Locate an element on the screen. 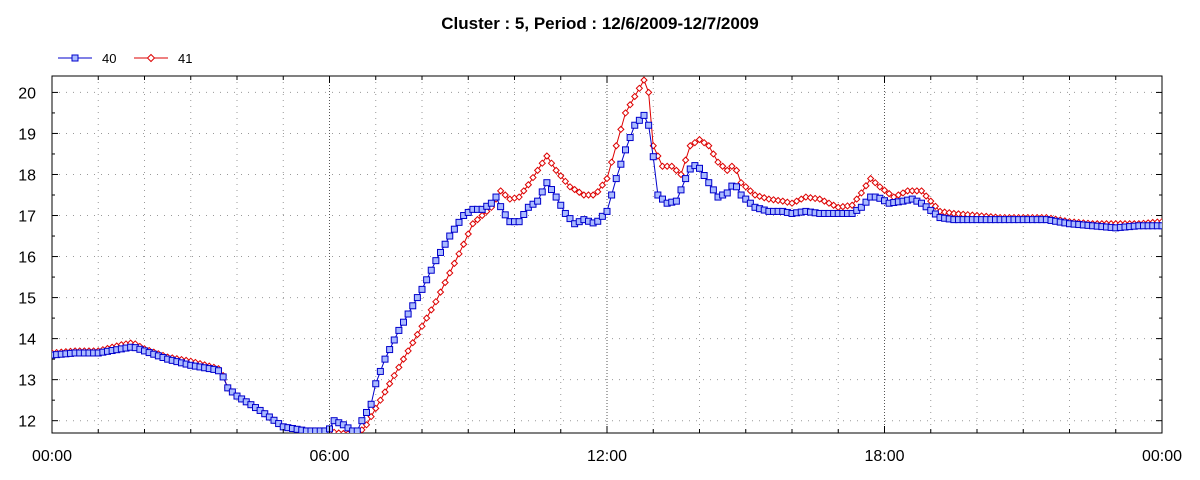 This screenshot has width=1200, height=480. legend-label-41: 41 is located at coordinates (185, 58).